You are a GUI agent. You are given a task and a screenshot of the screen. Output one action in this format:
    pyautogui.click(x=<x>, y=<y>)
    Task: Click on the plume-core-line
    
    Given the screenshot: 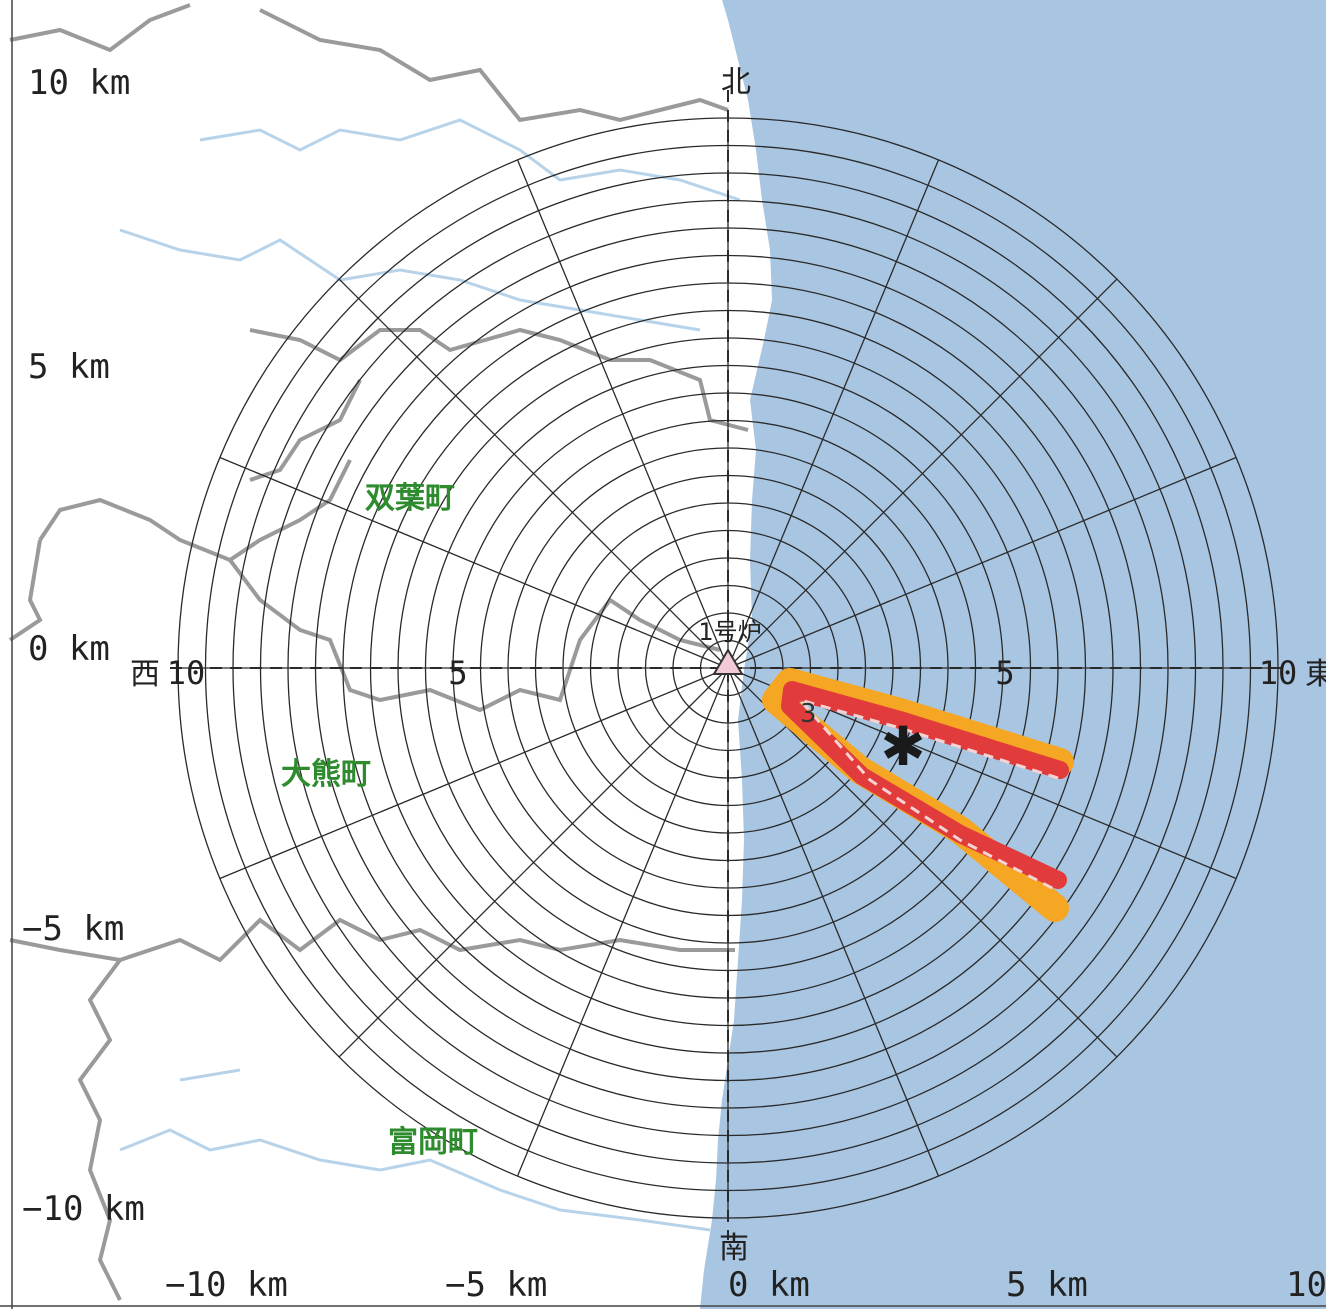 What is the action you would take?
    pyautogui.click(x=927, y=794)
    